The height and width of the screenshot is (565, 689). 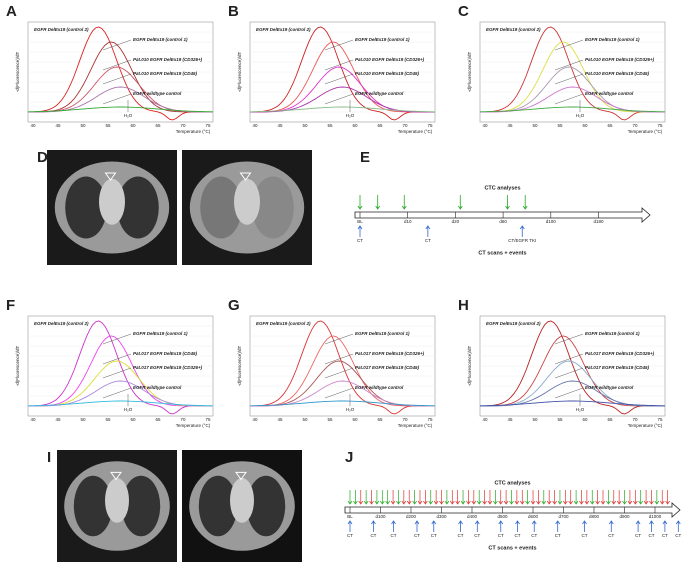 I want to click on day-label: d300, so click(x=441, y=516).